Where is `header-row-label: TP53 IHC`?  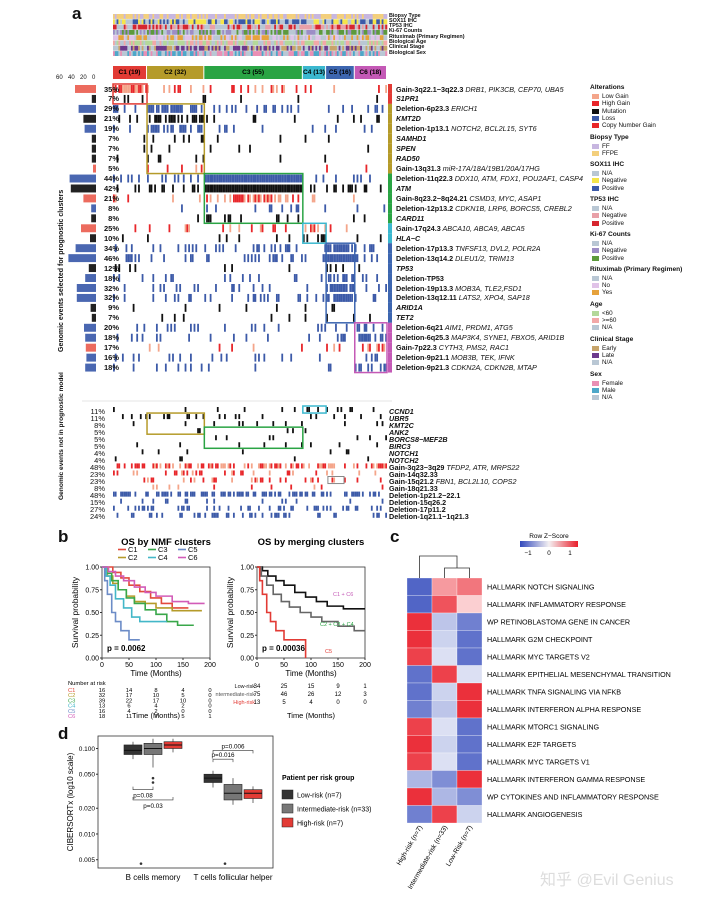 header-row-label: TP53 IHC is located at coordinates (401, 26).